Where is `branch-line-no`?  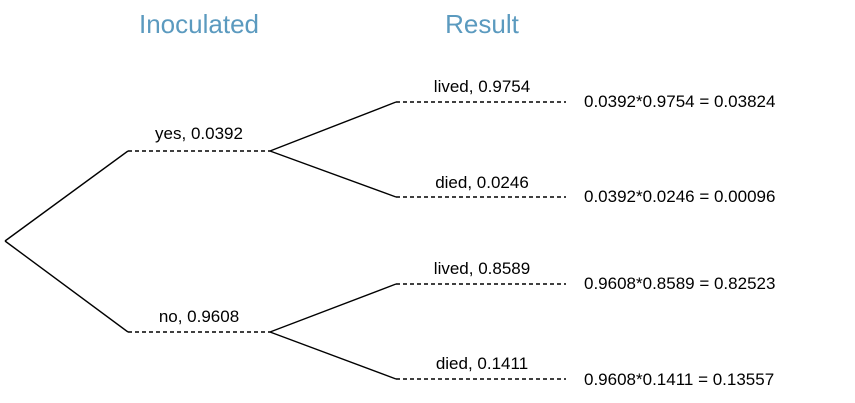 branch-line-no is located at coordinates (66, 286).